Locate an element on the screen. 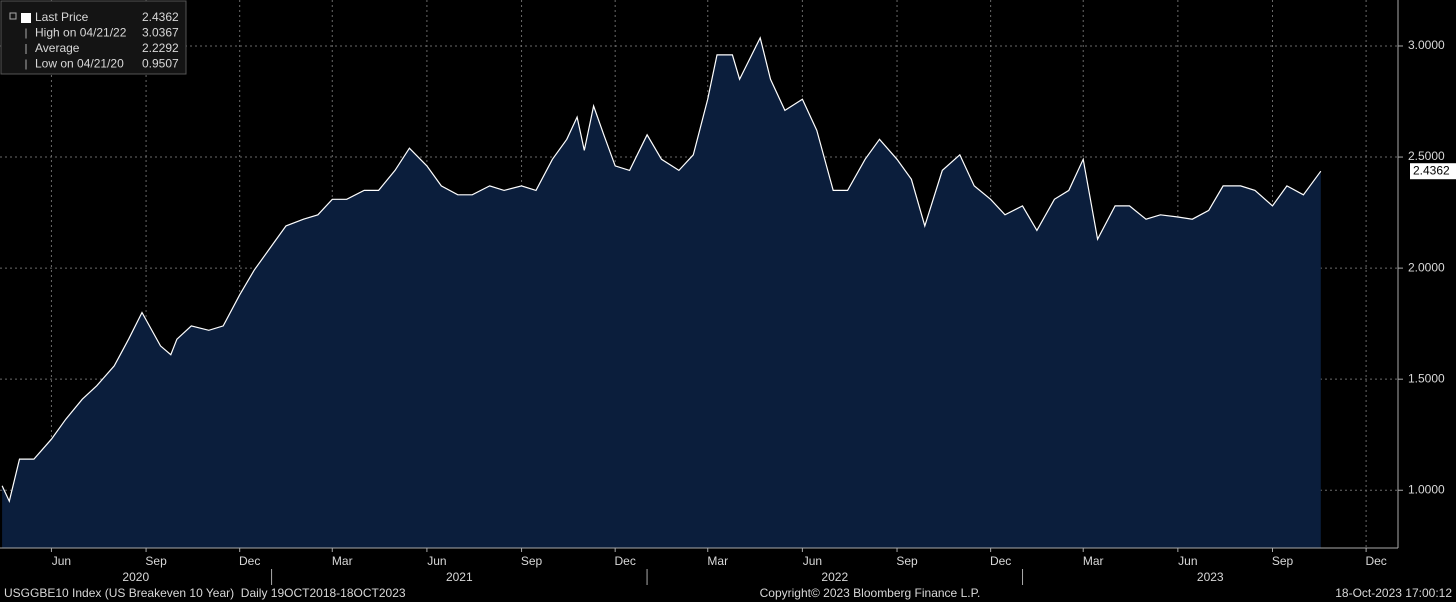  legend-label: Low on 04/21/20 is located at coordinates (79, 64).